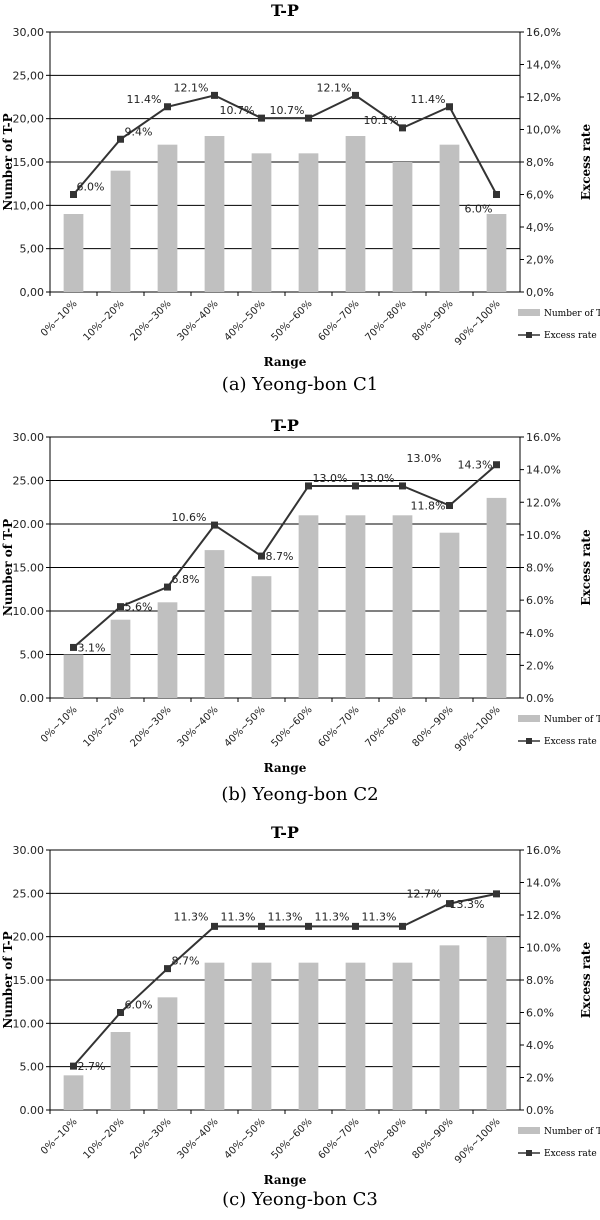 The width and height of the screenshot is (600, 1220). I want to click on caption-b: (b) Yeong-bon C2, so click(300, 794).